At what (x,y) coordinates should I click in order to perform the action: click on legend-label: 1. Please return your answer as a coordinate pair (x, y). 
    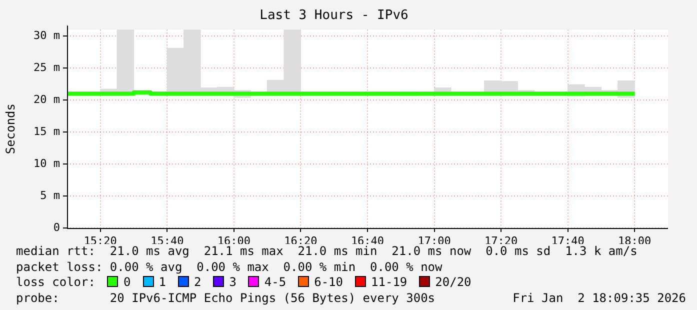
    Looking at the image, I should click on (162, 282).